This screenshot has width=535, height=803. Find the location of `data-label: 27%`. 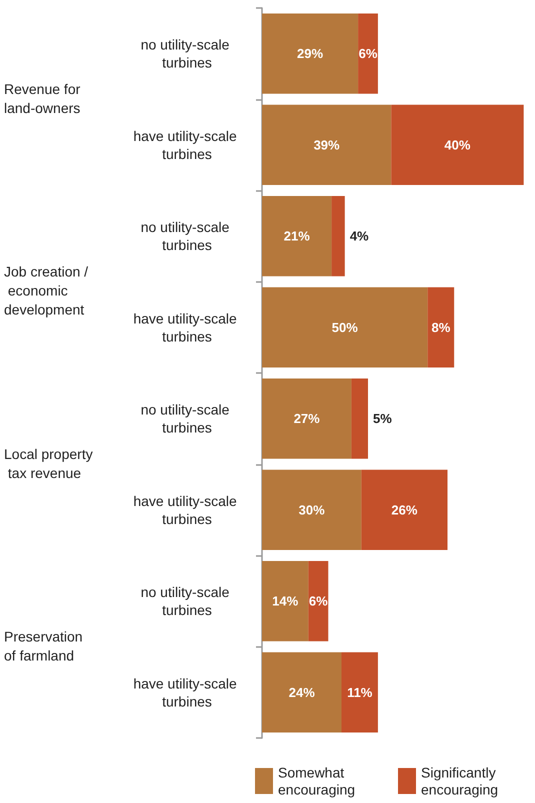

data-label: 27% is located at coordinates (307, 418).